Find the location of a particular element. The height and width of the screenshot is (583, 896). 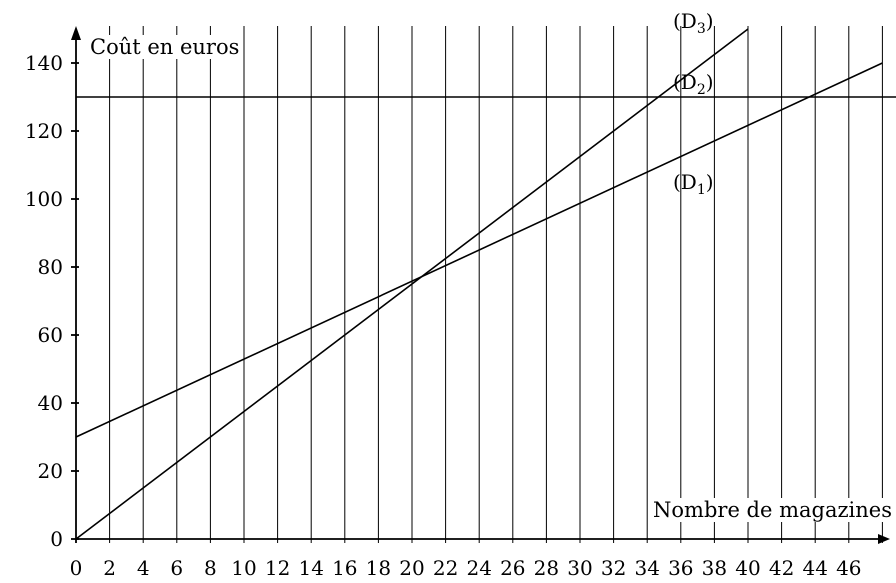

y-tick-label-40: 40 is located at coordinates (50, 403).